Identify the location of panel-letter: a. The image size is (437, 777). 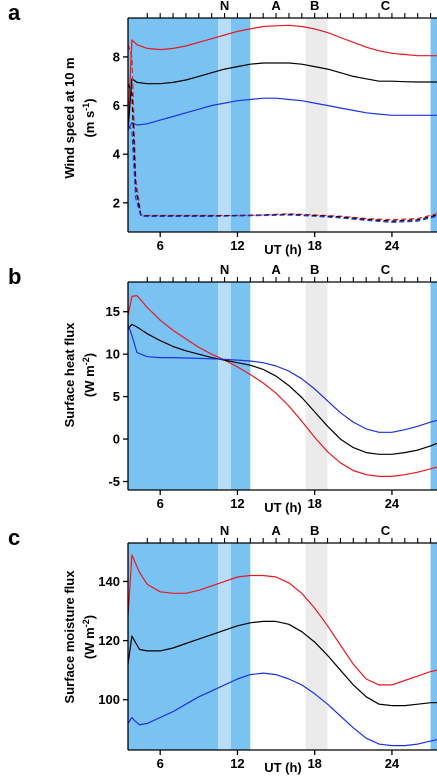
(14, 12).